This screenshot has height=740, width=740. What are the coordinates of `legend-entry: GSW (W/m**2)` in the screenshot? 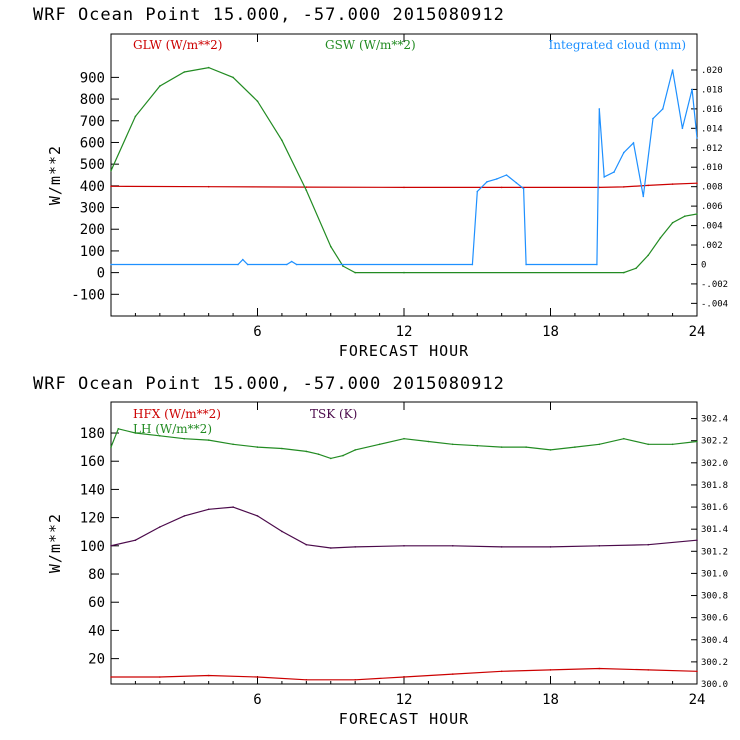 It's located at (370, 45).